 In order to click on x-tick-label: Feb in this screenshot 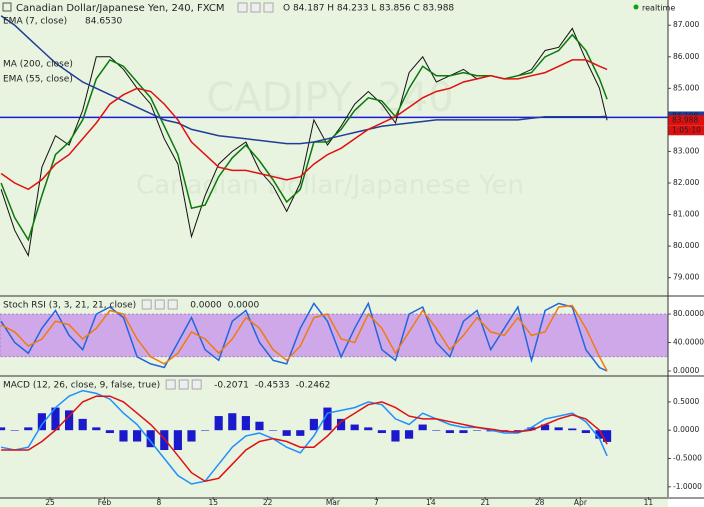, I will do `click(105, 502)`.